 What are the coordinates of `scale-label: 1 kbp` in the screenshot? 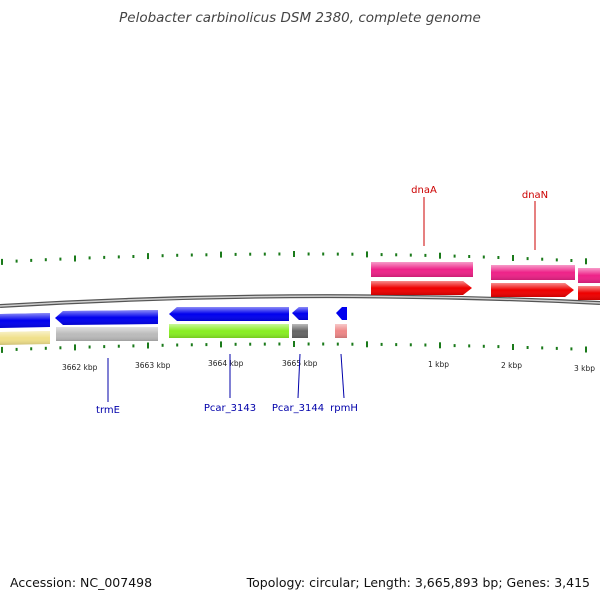 It's located at (438, 364).